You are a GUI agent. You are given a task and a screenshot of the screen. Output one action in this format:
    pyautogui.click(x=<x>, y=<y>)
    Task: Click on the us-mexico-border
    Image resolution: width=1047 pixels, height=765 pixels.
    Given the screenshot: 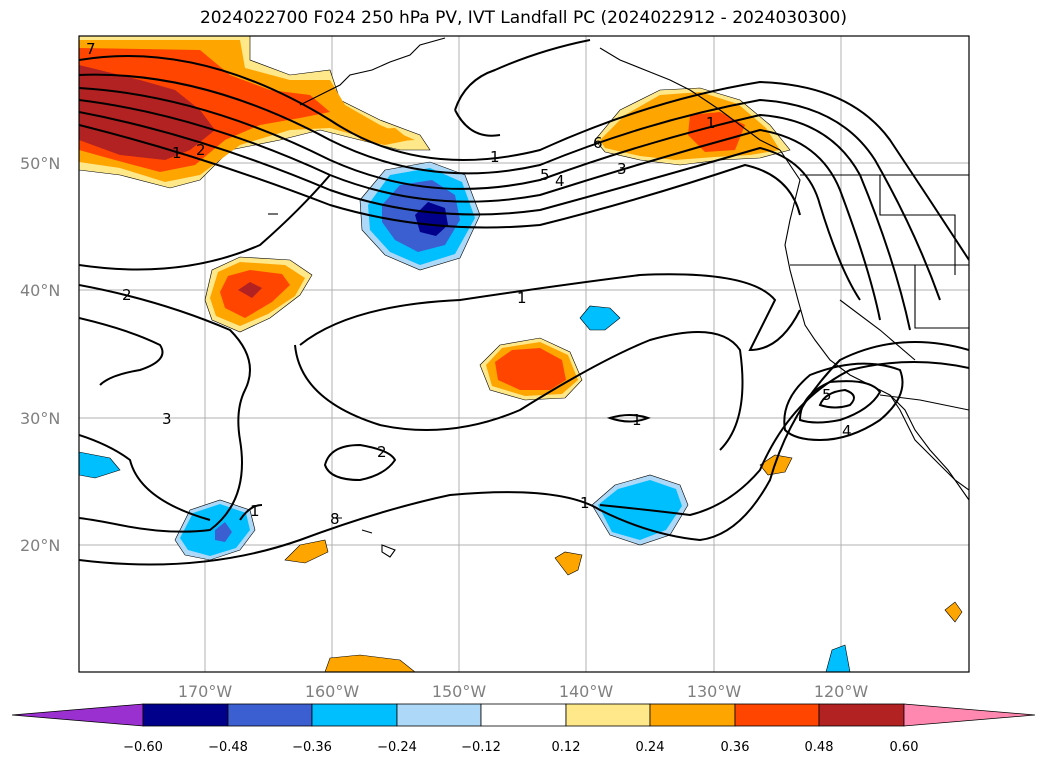 What is the action you would take?
    pyautogui.click(x=924, y=402)
    